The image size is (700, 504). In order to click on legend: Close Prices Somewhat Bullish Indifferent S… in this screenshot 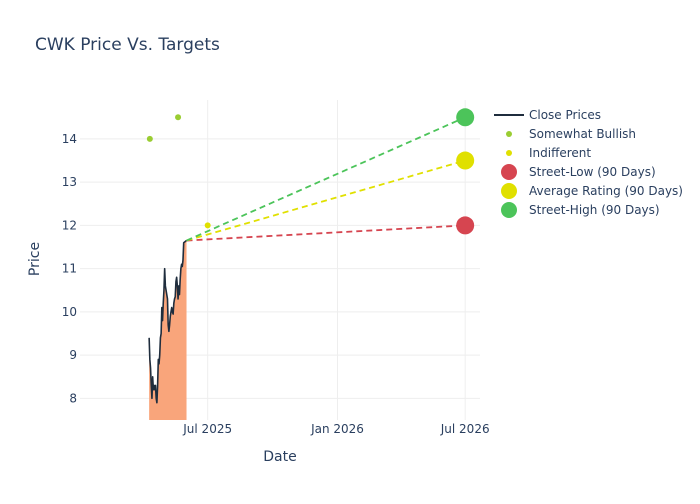, I will do `click(588, 163)`.